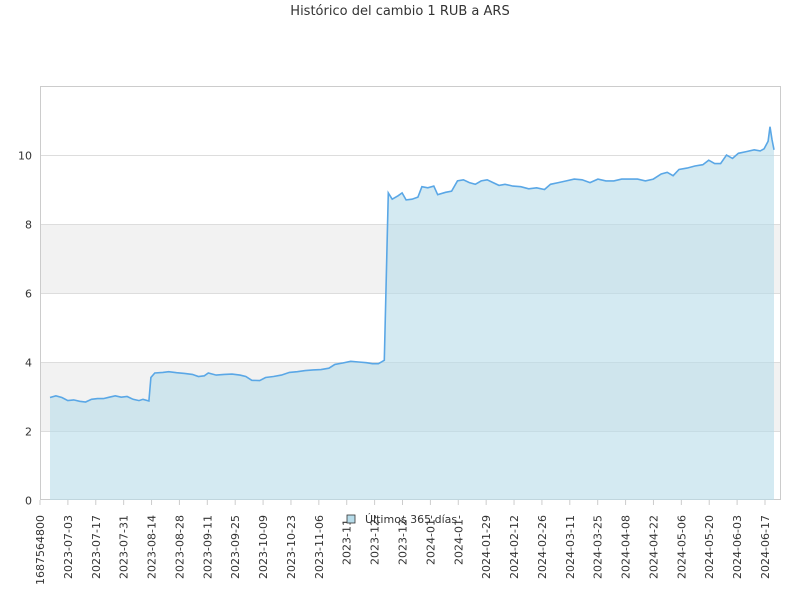 The height and width of the screenshot is (600, 800). I want to click on x-tick-label: 2023-10-23, so click(291, 547).